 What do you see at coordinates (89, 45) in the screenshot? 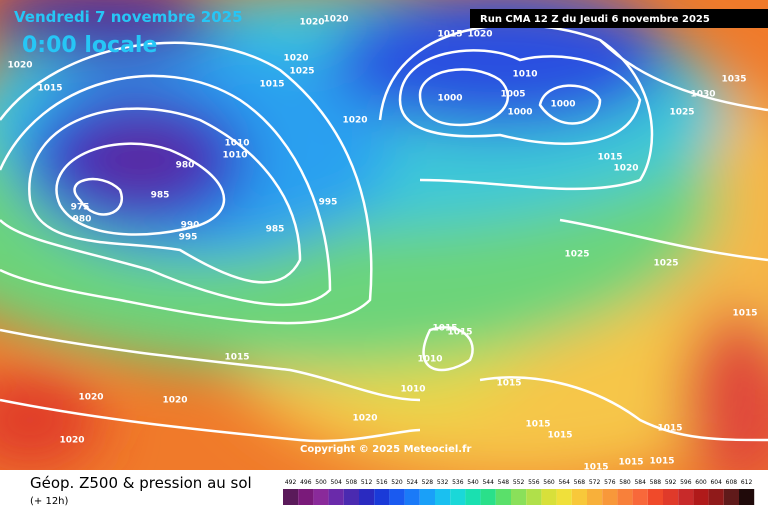
I see `map-time: 0:00 locale` at bounding box center [89, 45].